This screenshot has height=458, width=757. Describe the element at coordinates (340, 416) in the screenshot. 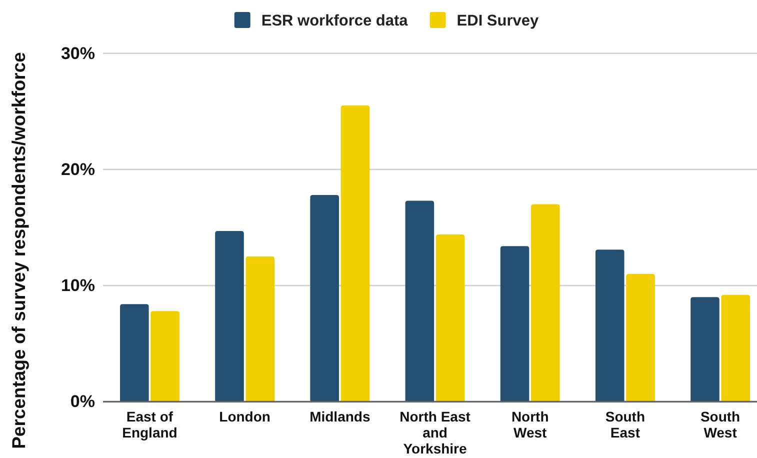

I see `x-tick-label: Midlands` at that location.